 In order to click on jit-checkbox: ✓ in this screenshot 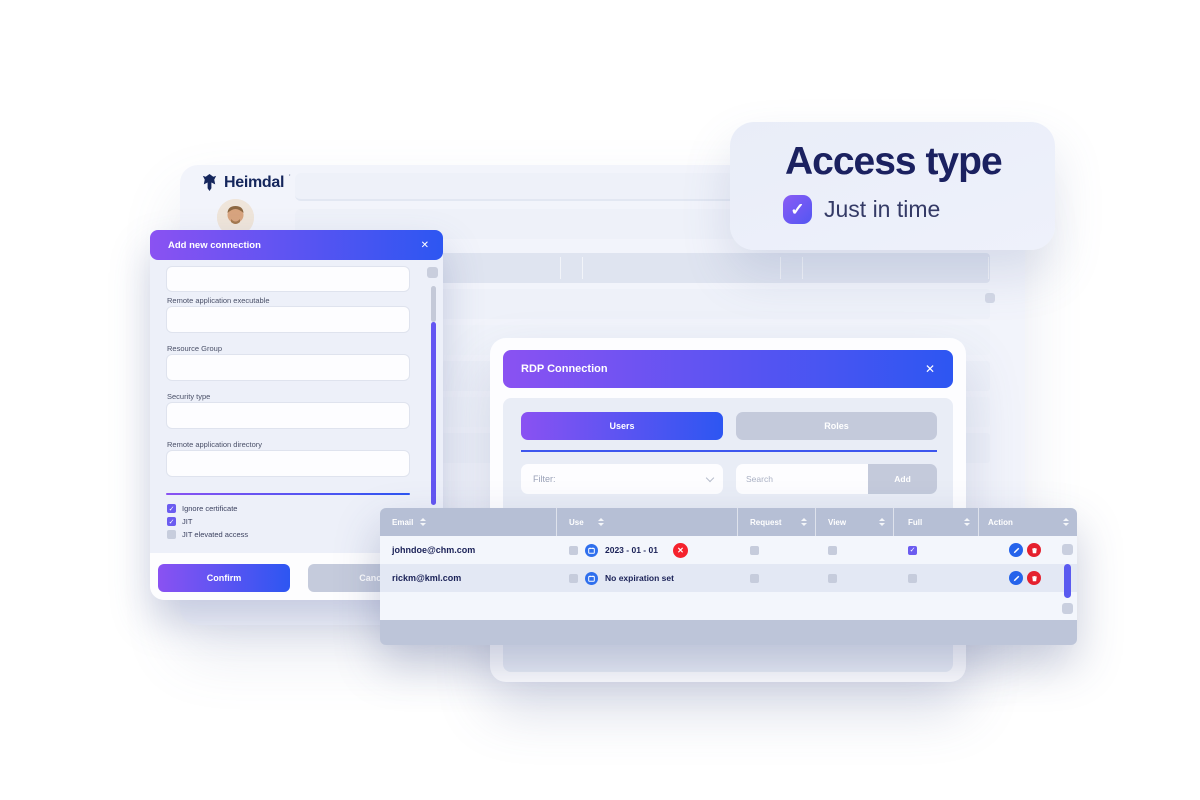, I will do `click(171, 521)`.